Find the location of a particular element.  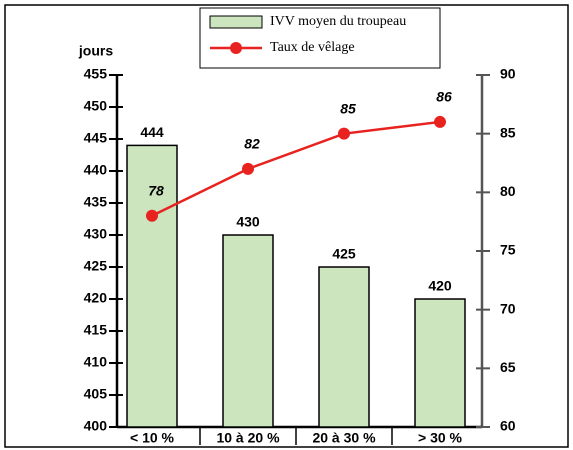

y-tick-label: 425 is located at coordinates (96, 266).